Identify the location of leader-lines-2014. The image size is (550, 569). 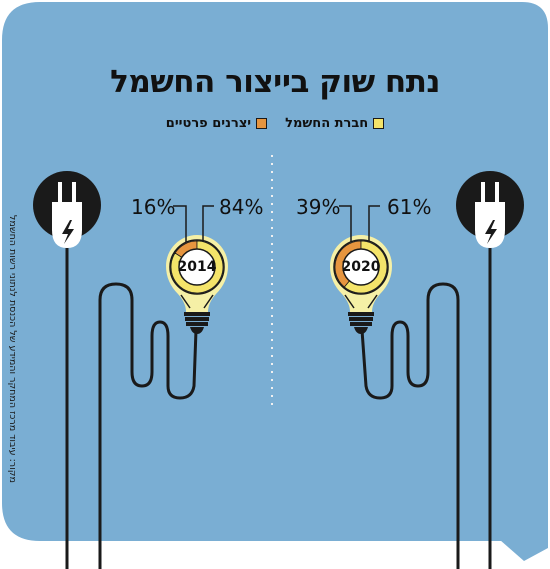
(193, 223).